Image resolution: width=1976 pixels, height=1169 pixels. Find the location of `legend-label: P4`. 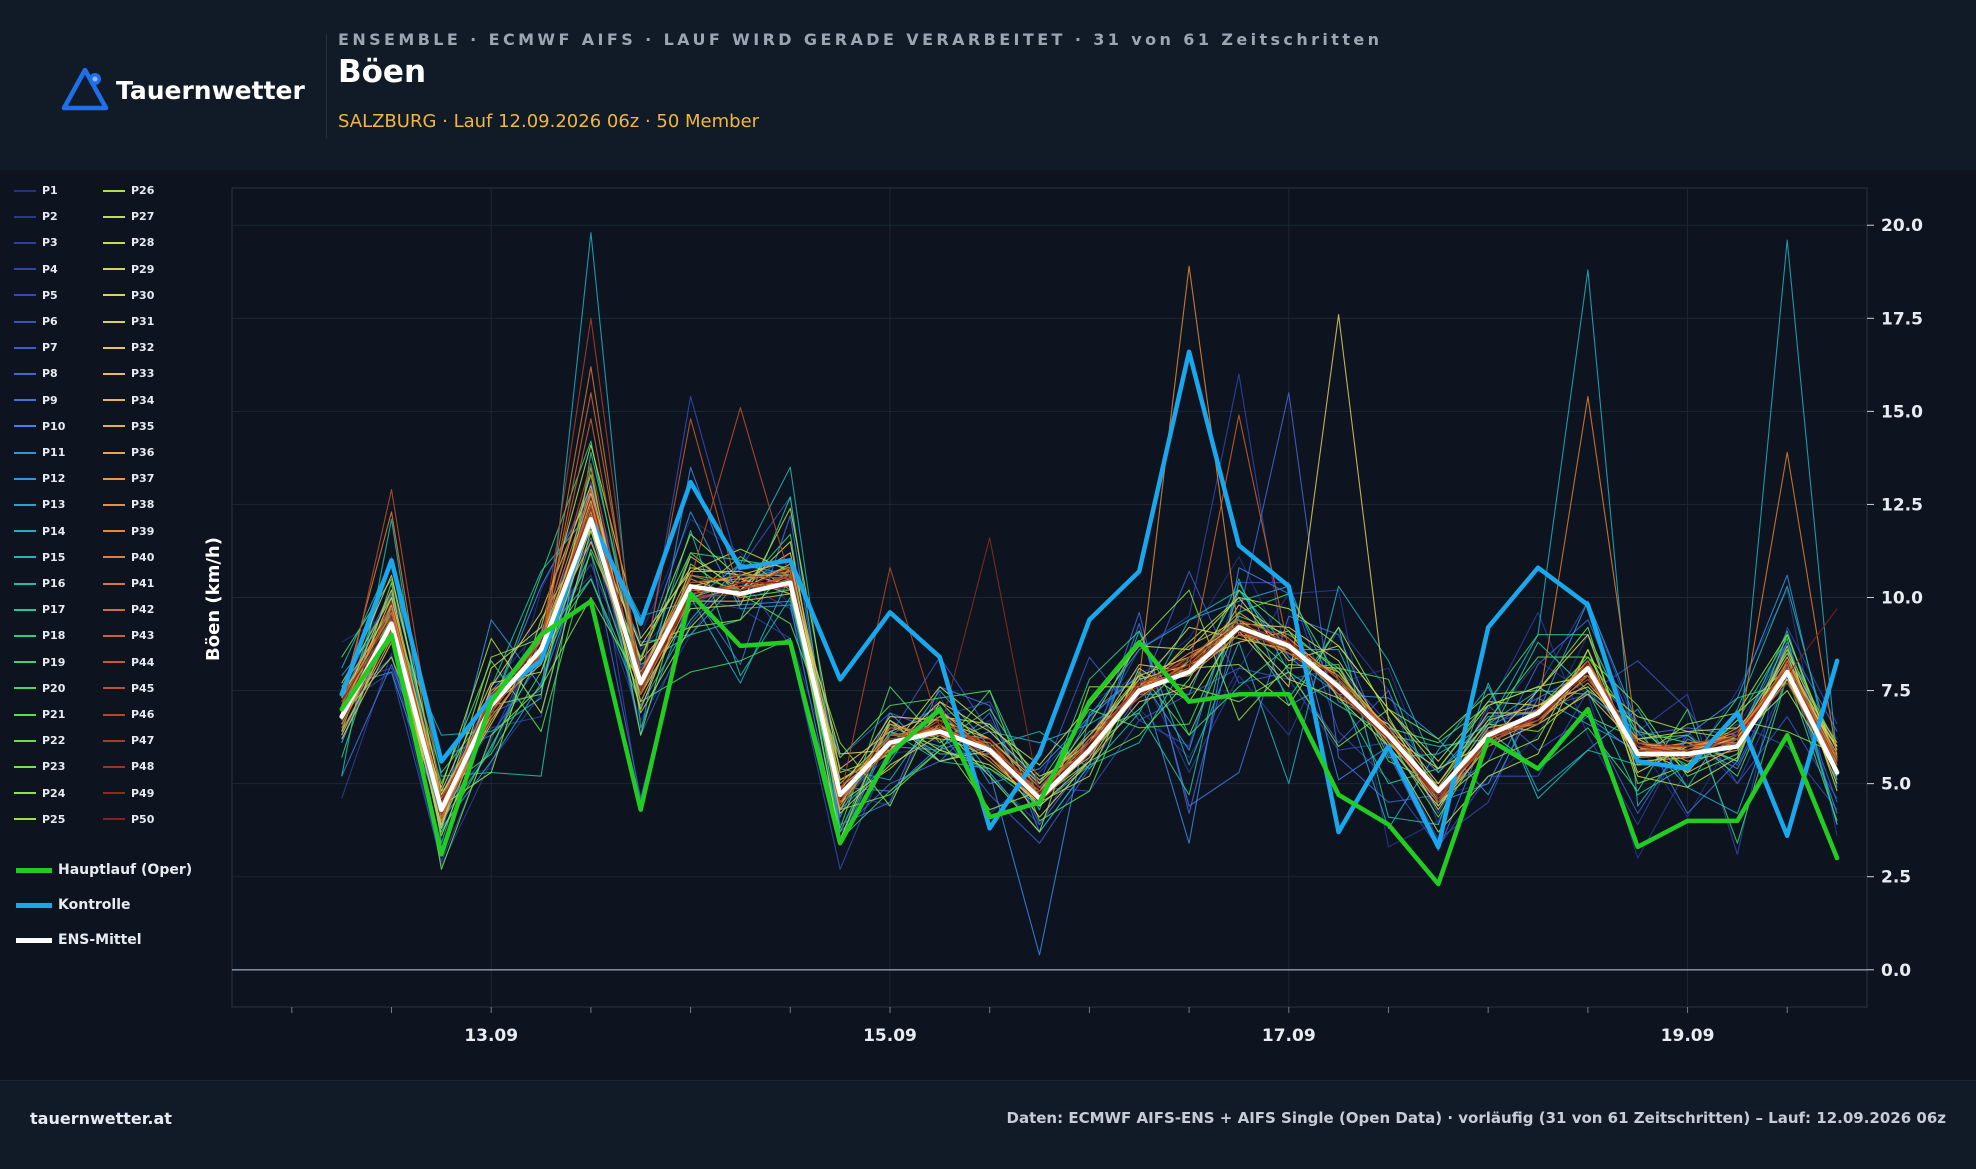

legend-label: P4 is located at coordinates (50, 269).